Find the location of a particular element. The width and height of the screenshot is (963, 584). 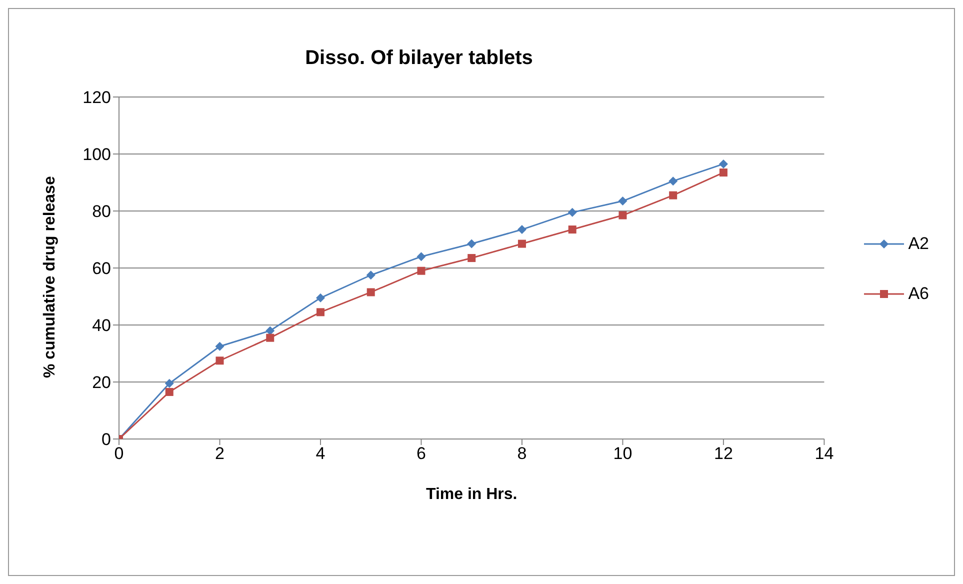

legend-label: A2 is located at coordinates (918, 244).